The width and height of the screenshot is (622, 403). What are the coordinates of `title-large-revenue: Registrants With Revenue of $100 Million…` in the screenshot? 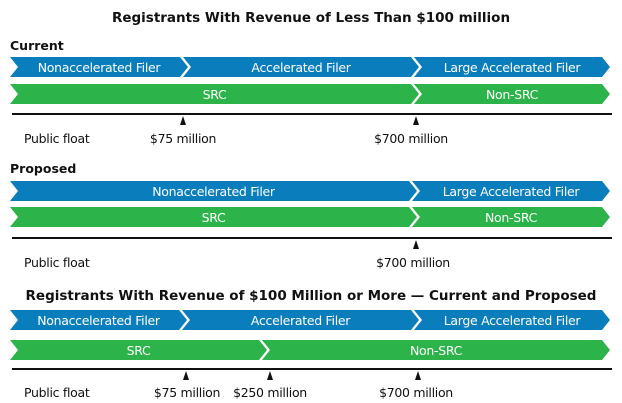 It's located at (311, 296).